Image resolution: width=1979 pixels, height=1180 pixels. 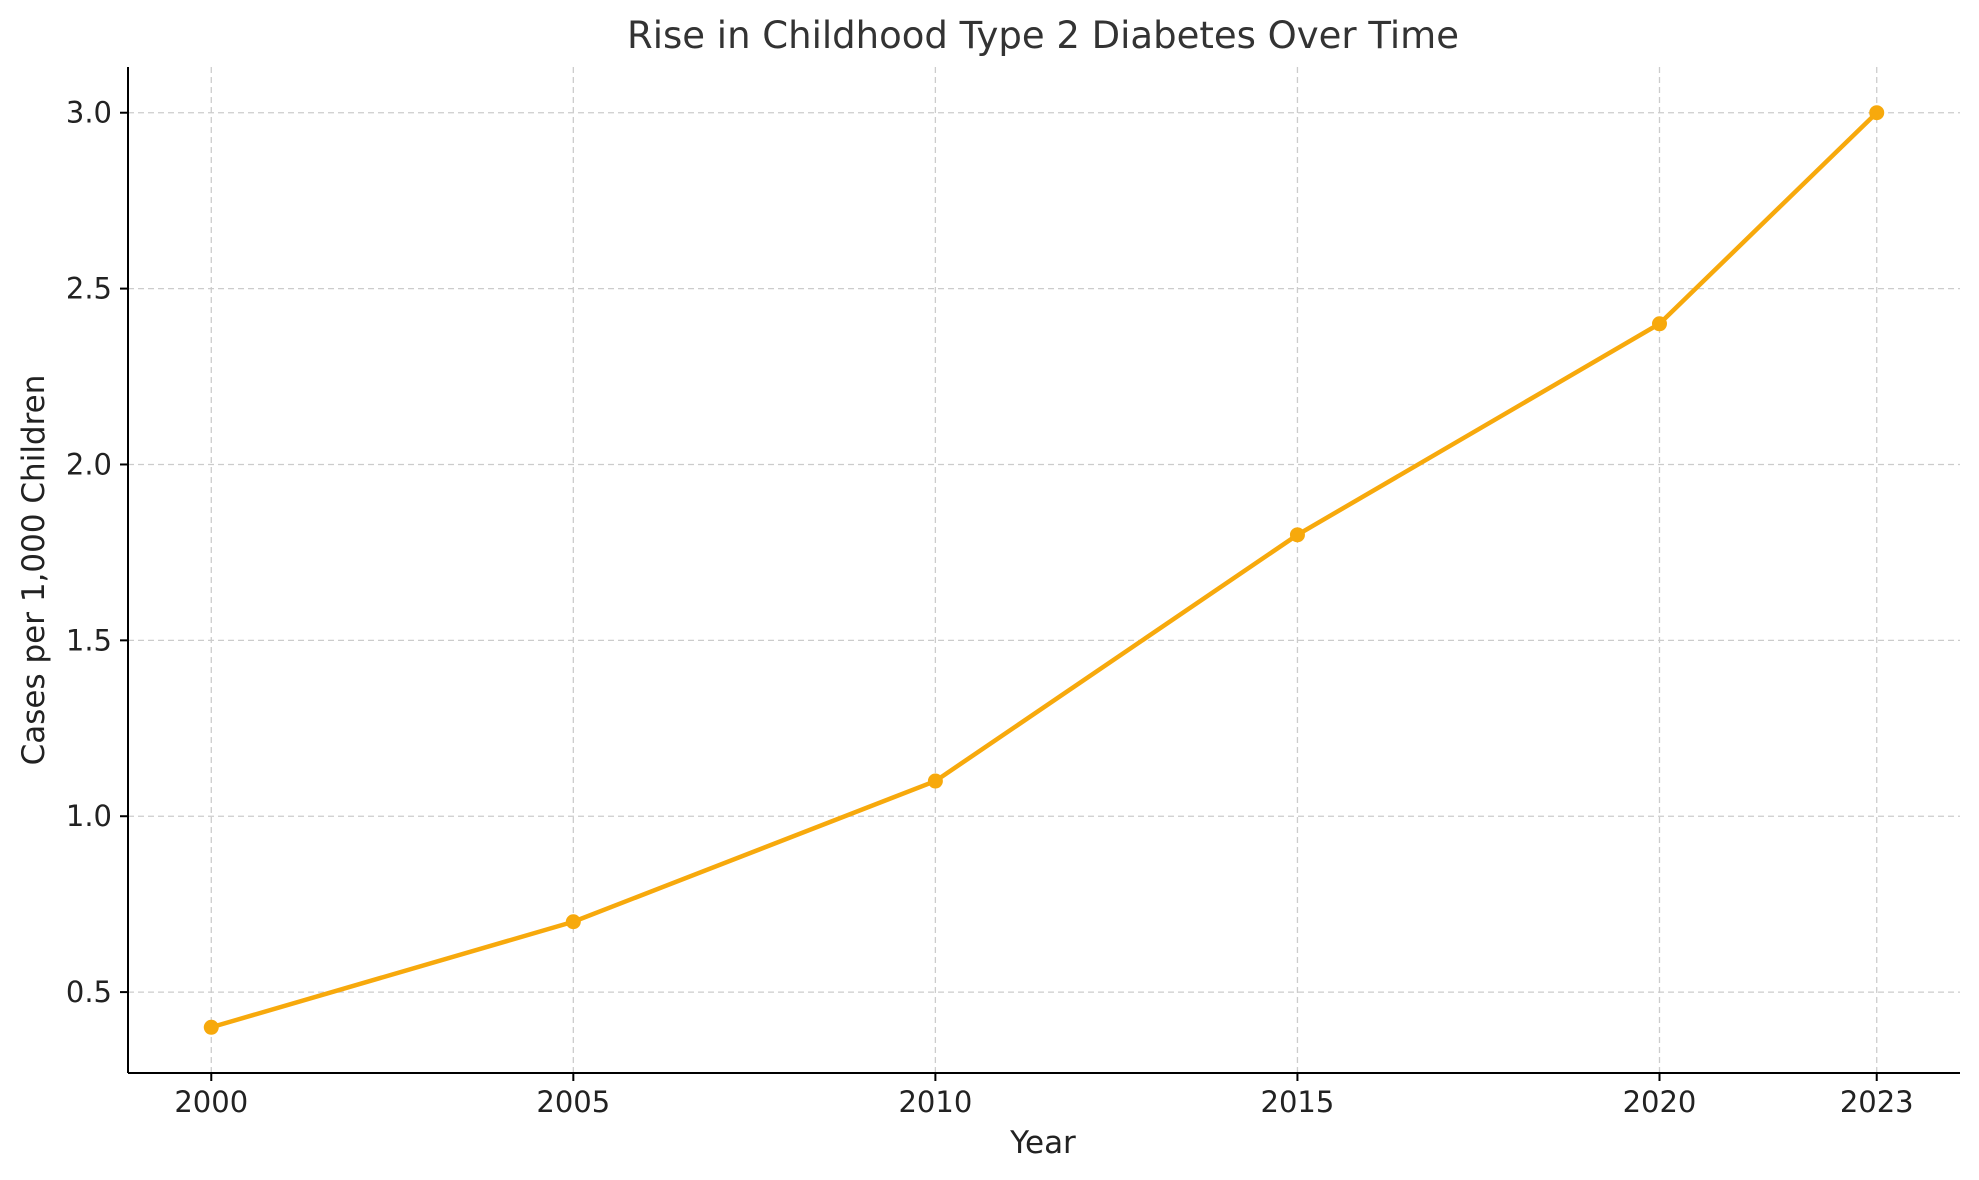 I want to click on data-point-2010, so click(x=935, y=781).